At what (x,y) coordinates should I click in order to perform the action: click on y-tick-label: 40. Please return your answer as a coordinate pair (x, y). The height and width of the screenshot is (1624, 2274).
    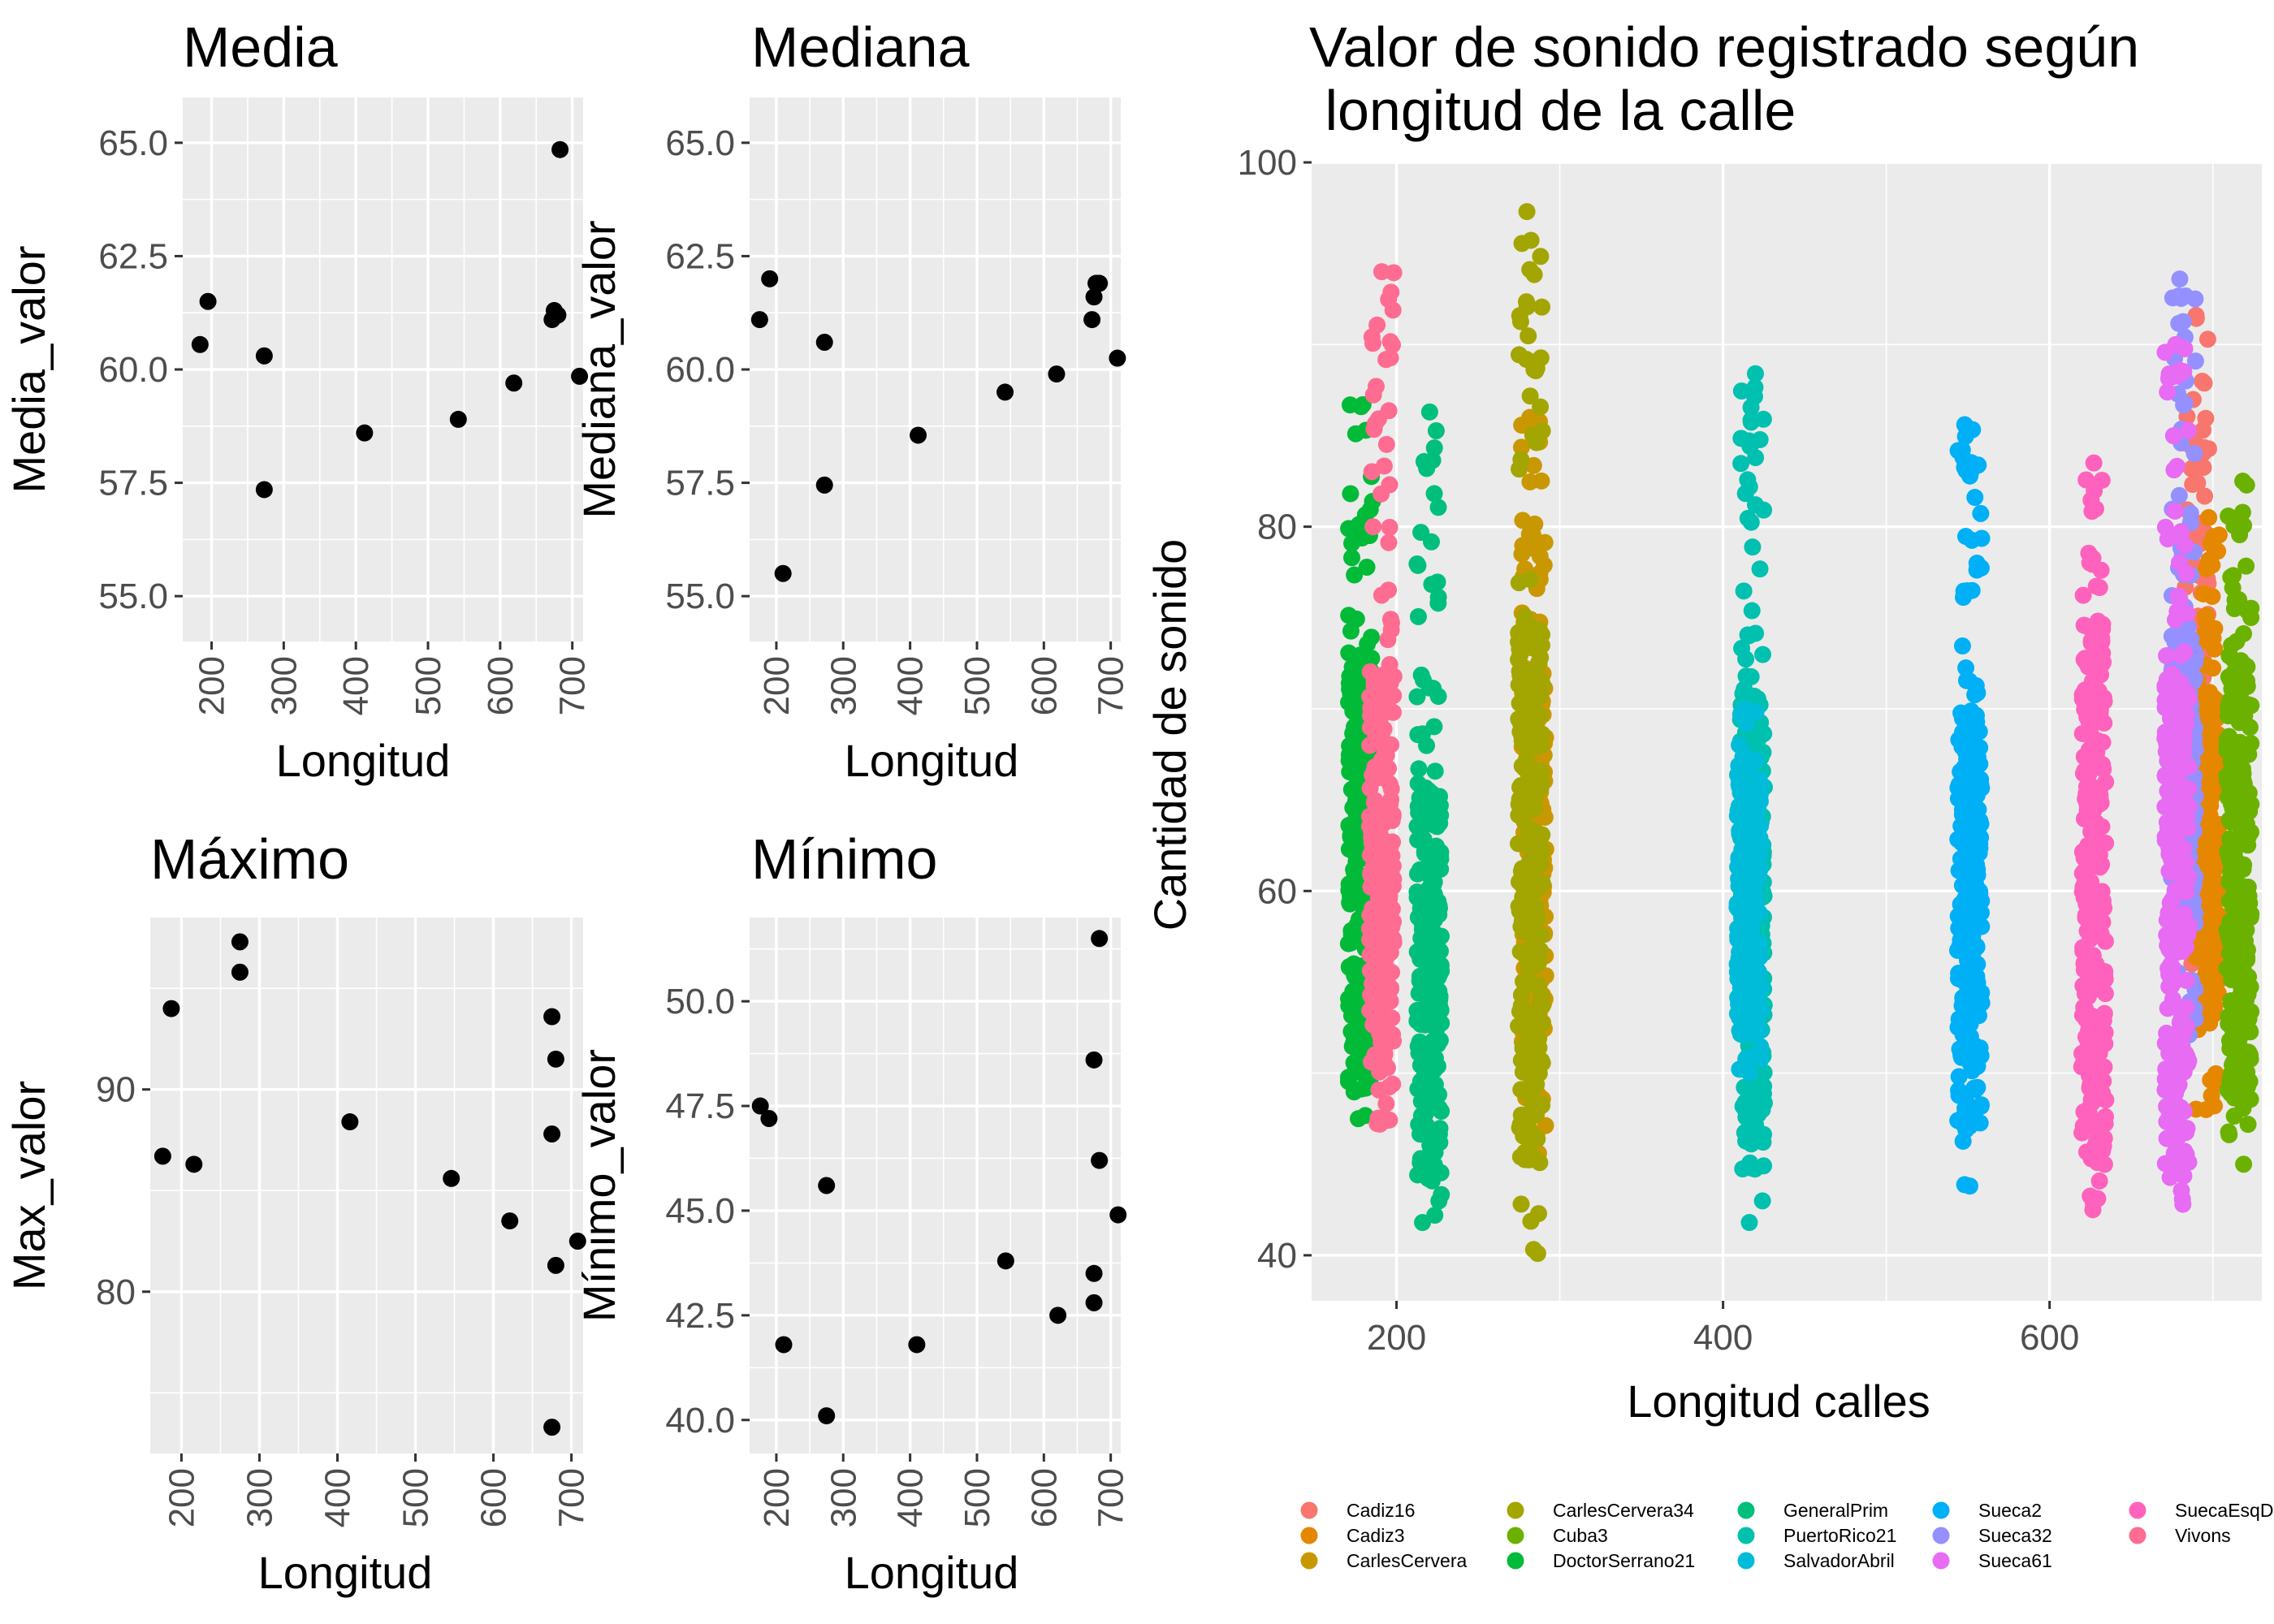
    Looking at the image, I should click on (1277, 1256).